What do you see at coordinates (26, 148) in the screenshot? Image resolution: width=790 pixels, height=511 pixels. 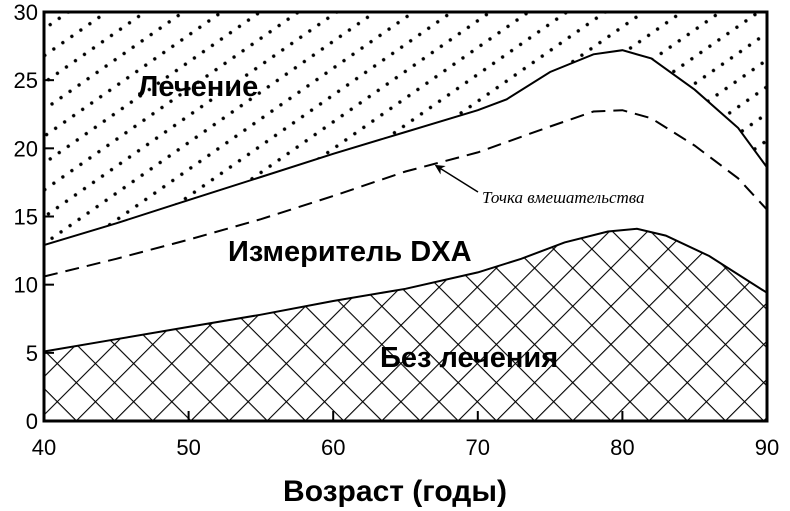 I see `y-tick-label: 20` at bounding box center [26, 148].